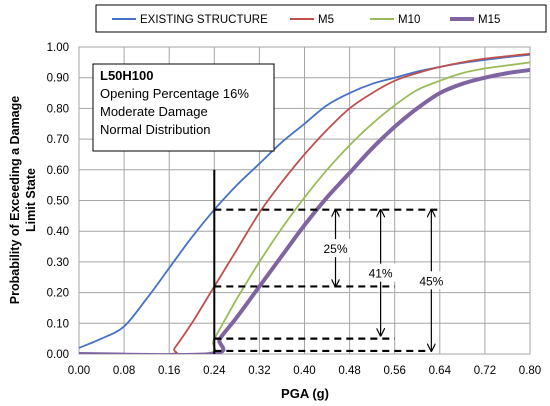 The width and height of the screenshot is (550, 406). I want to click on y-tick-label: 0.50, so click(58, 202).